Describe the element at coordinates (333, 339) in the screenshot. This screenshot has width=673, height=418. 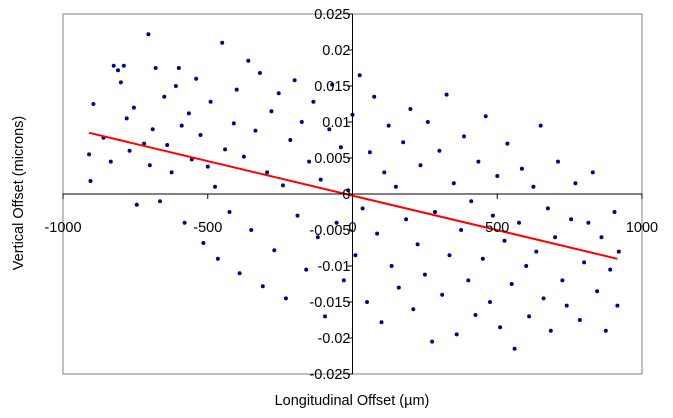
I see `y-tick-label: -0.02` at that location.